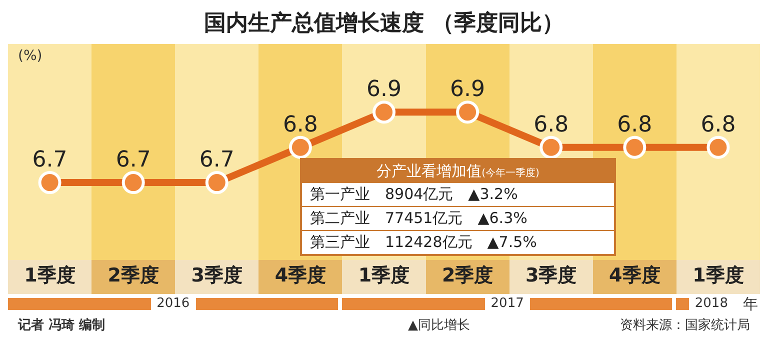  Describe the element at coordinates (685, 325) in the screenshot. I see `text: 资料来源：国家统计局` at that location.